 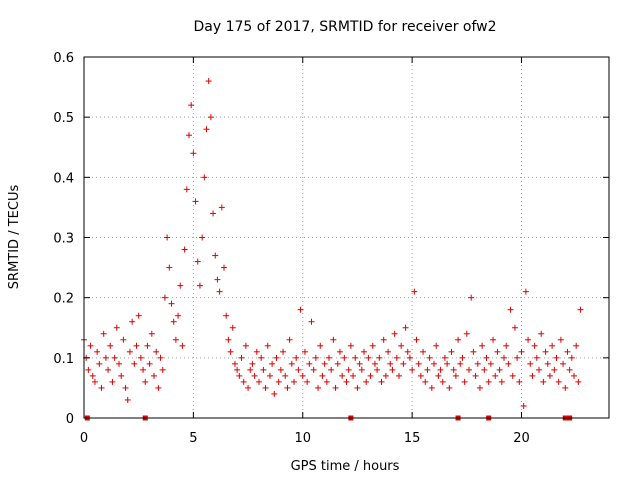 What do you see at coordinates (302, 438) in the screenshot?
I see `x-tick-label: 10` at bounding box center [302, 438].